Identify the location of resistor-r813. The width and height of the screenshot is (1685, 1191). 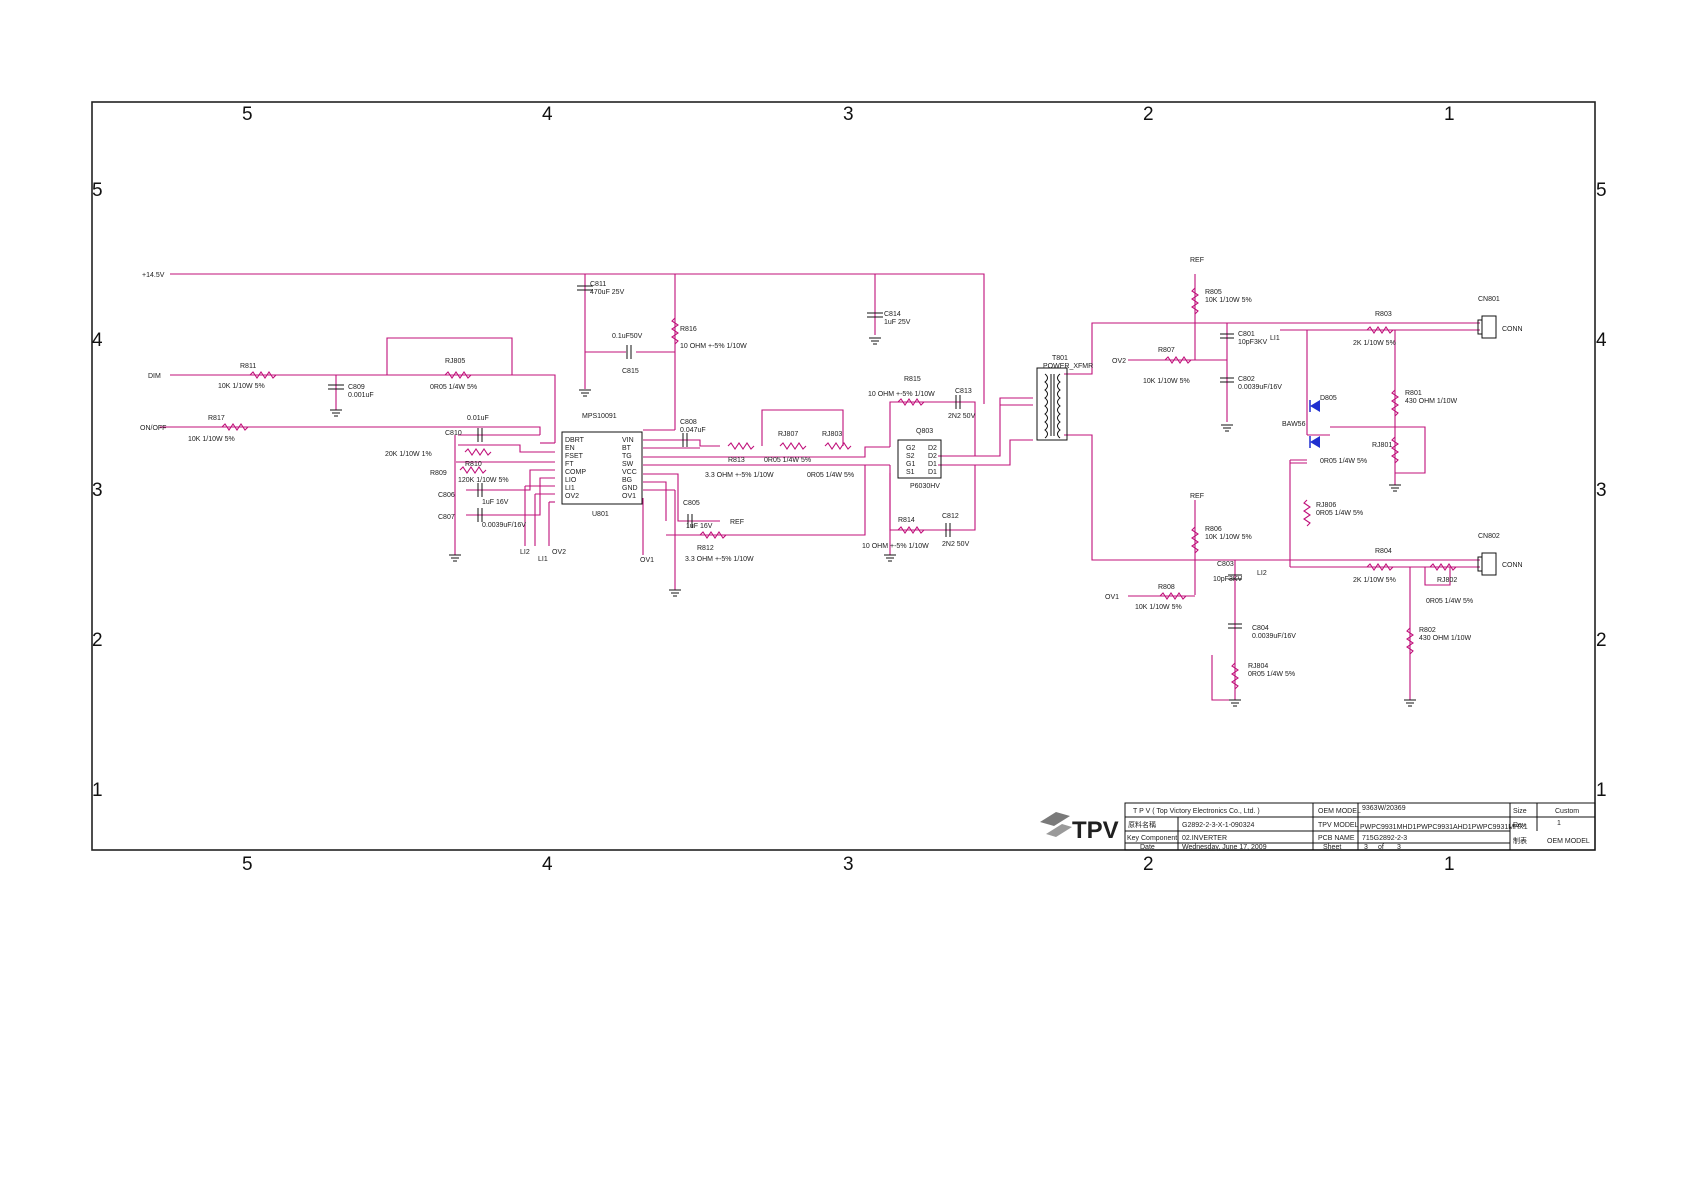
(741, 446).